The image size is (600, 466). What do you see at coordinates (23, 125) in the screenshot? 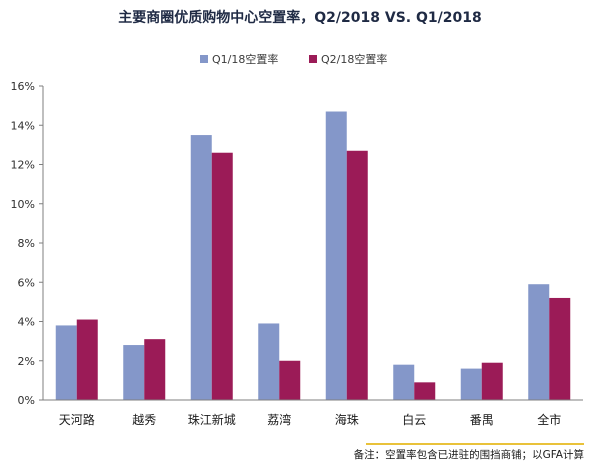
I see `y-tick-label: 14%` at bounding box center [23, 125].